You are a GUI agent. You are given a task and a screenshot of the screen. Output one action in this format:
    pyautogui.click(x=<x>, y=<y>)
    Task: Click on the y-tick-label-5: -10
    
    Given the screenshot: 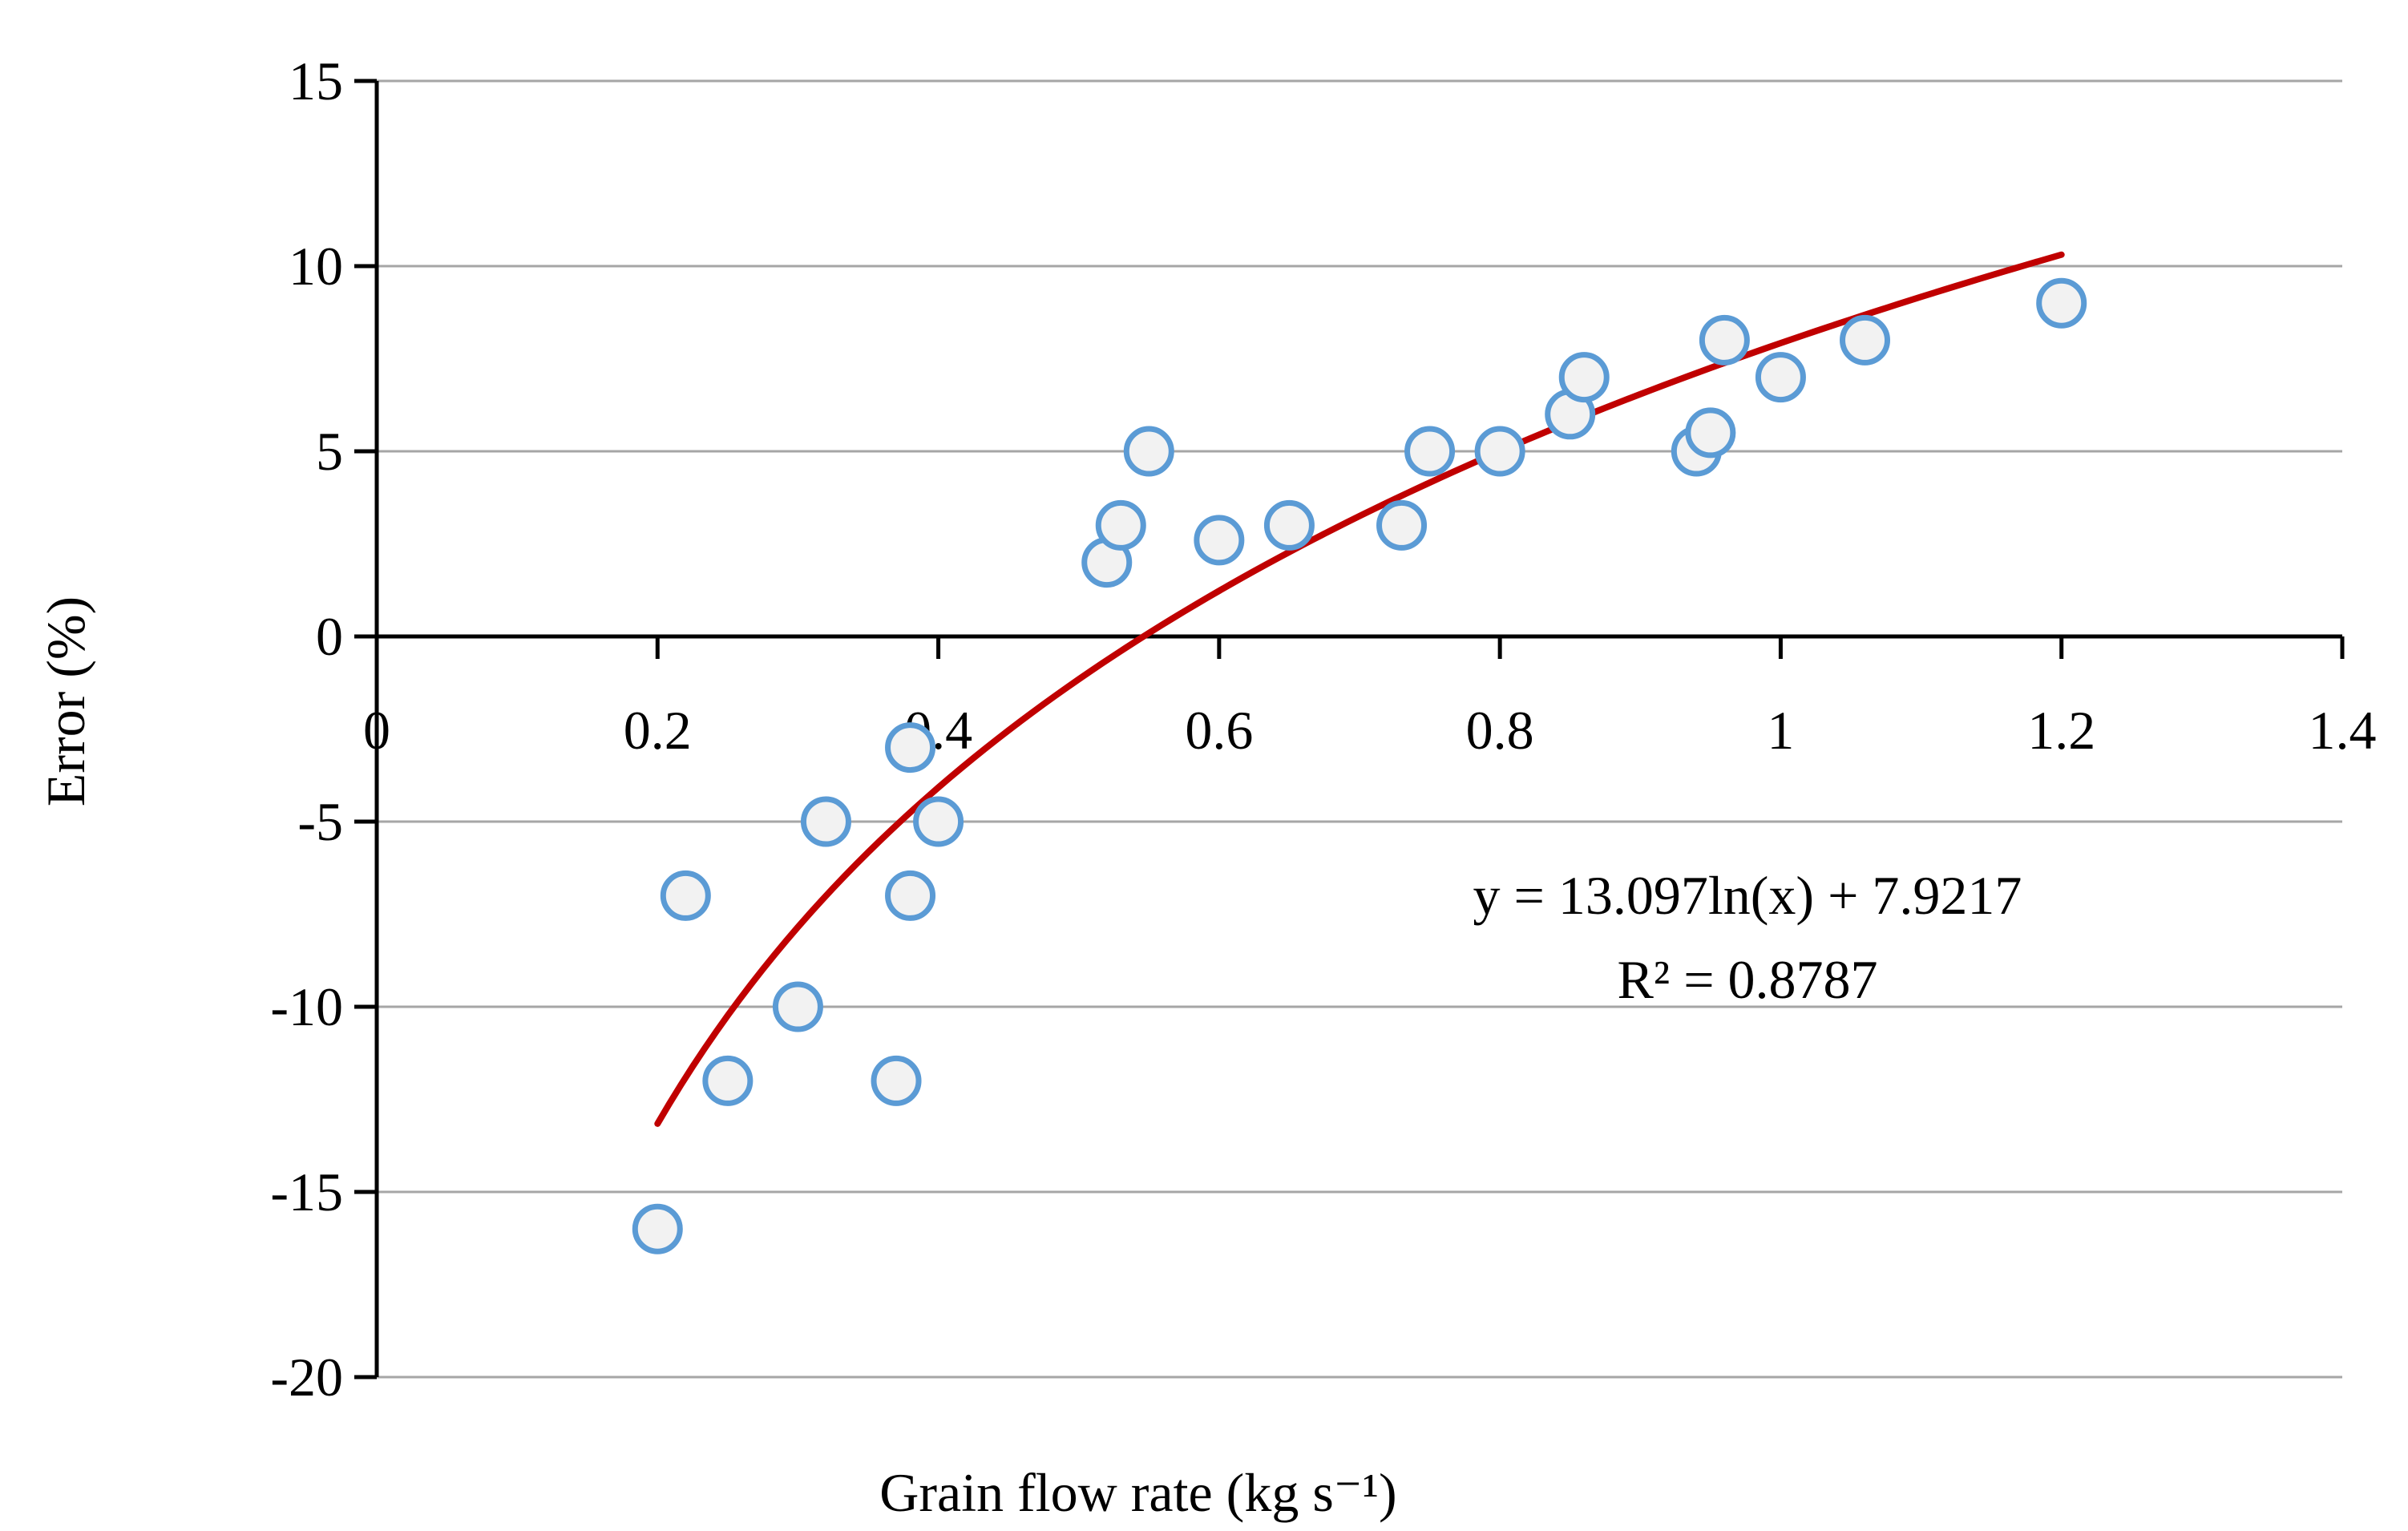 What is the action you would take?
    pyautogui.click(x=306, y=1006)
    